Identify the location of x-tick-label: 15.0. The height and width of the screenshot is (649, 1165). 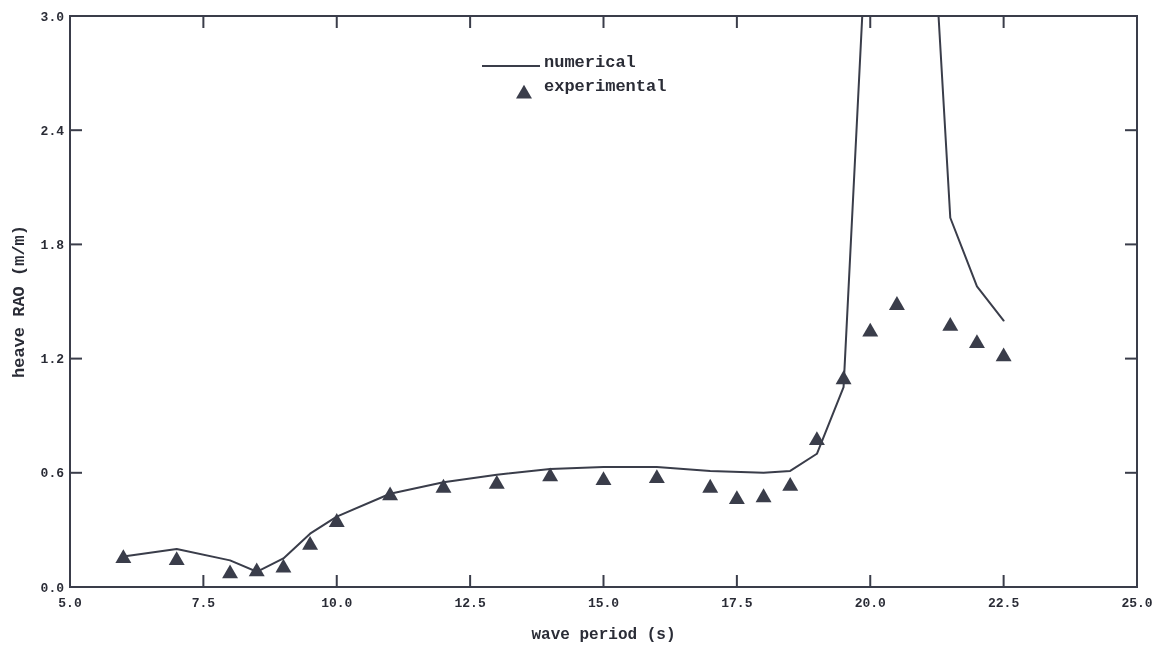
(603, 603).